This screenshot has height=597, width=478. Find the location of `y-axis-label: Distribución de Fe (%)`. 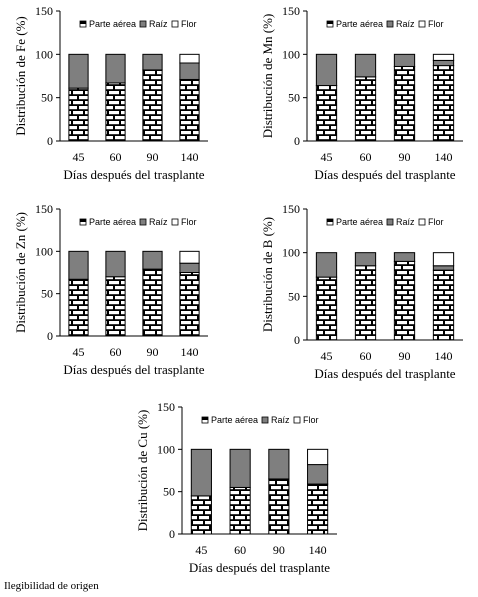

y-axis-label: Distribución de Fe (%) is located at coordinates (20, 76).